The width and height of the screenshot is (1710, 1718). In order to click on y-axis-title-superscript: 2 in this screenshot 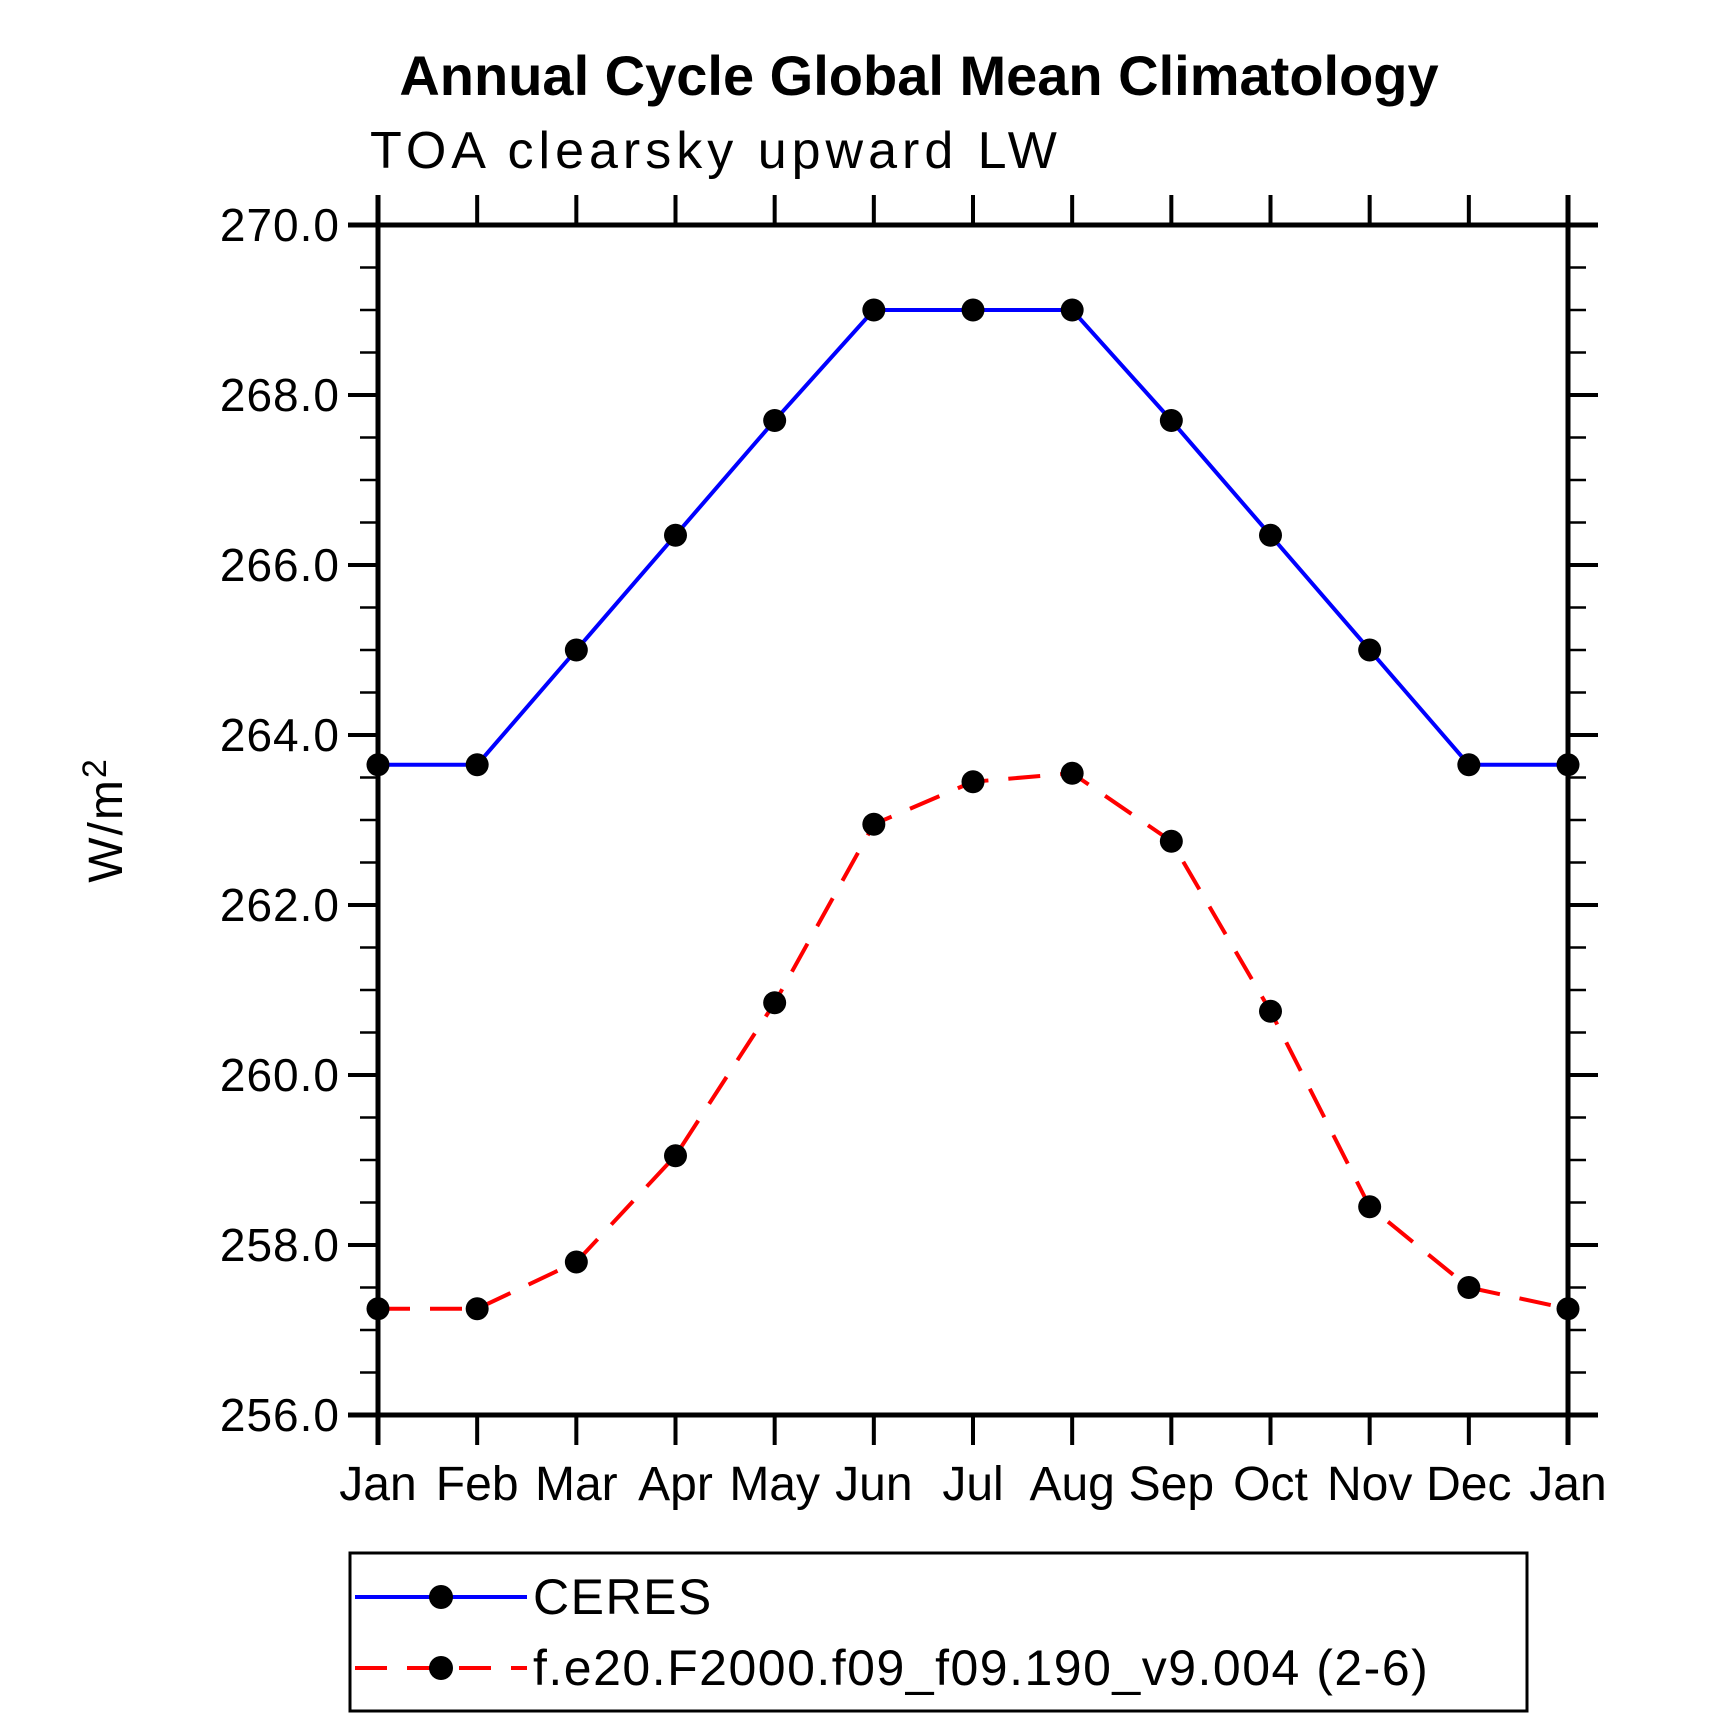, I will do `click(95, 767)`.